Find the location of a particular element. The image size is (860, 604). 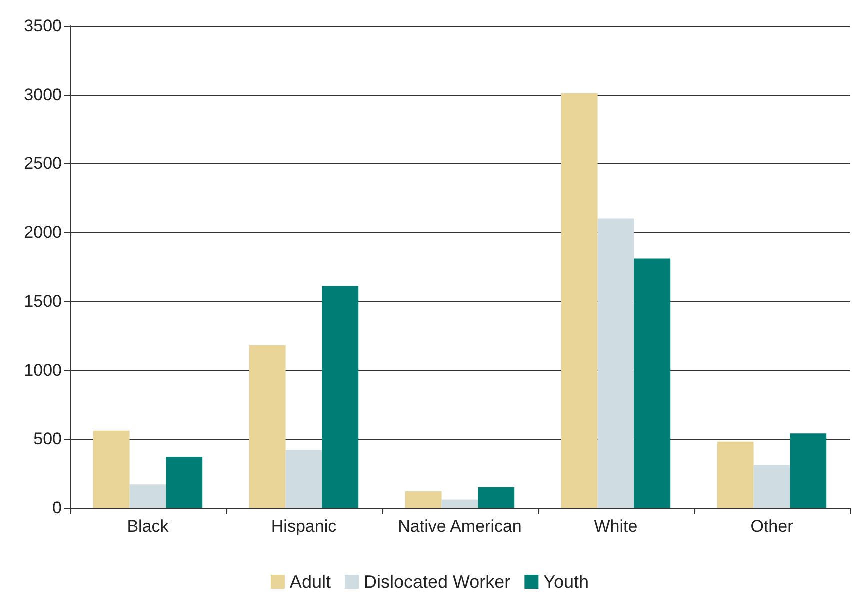

y-tick-label: 1500 is located at coordinates (43, 301).